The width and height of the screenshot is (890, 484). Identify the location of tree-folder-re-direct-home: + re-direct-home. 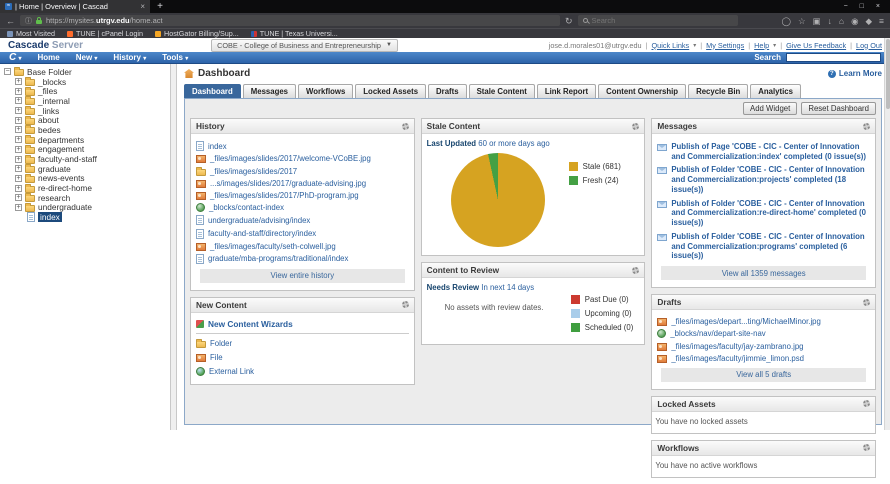
(53, 188).